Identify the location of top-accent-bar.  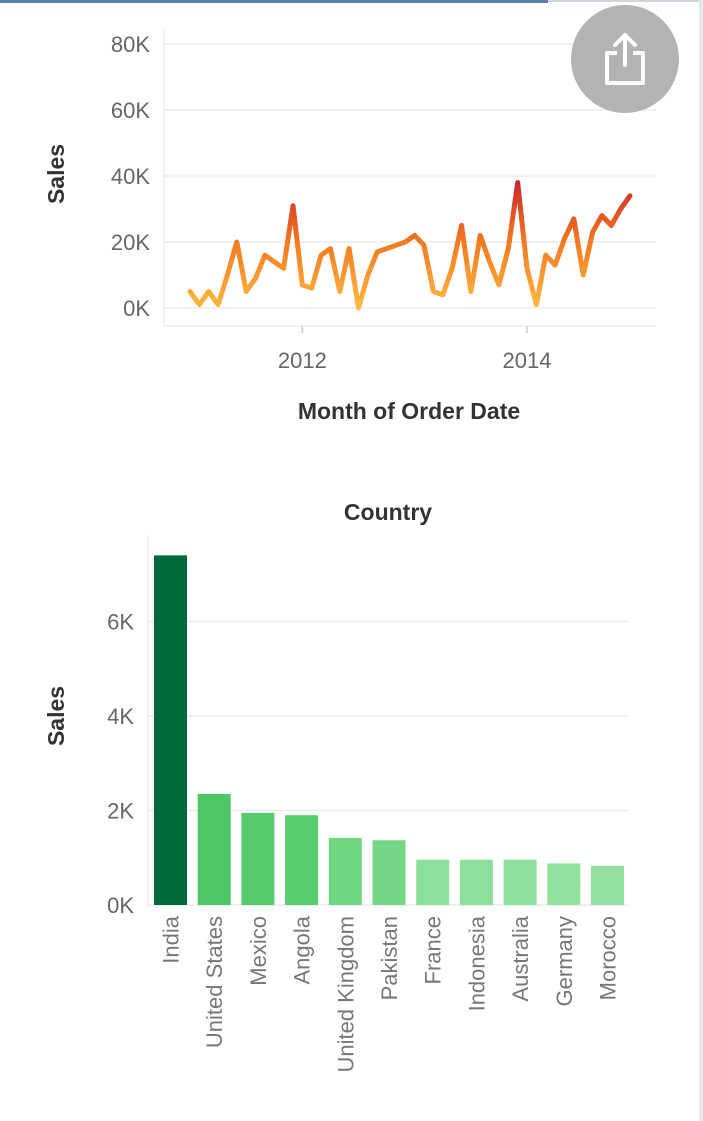
(274, 1).